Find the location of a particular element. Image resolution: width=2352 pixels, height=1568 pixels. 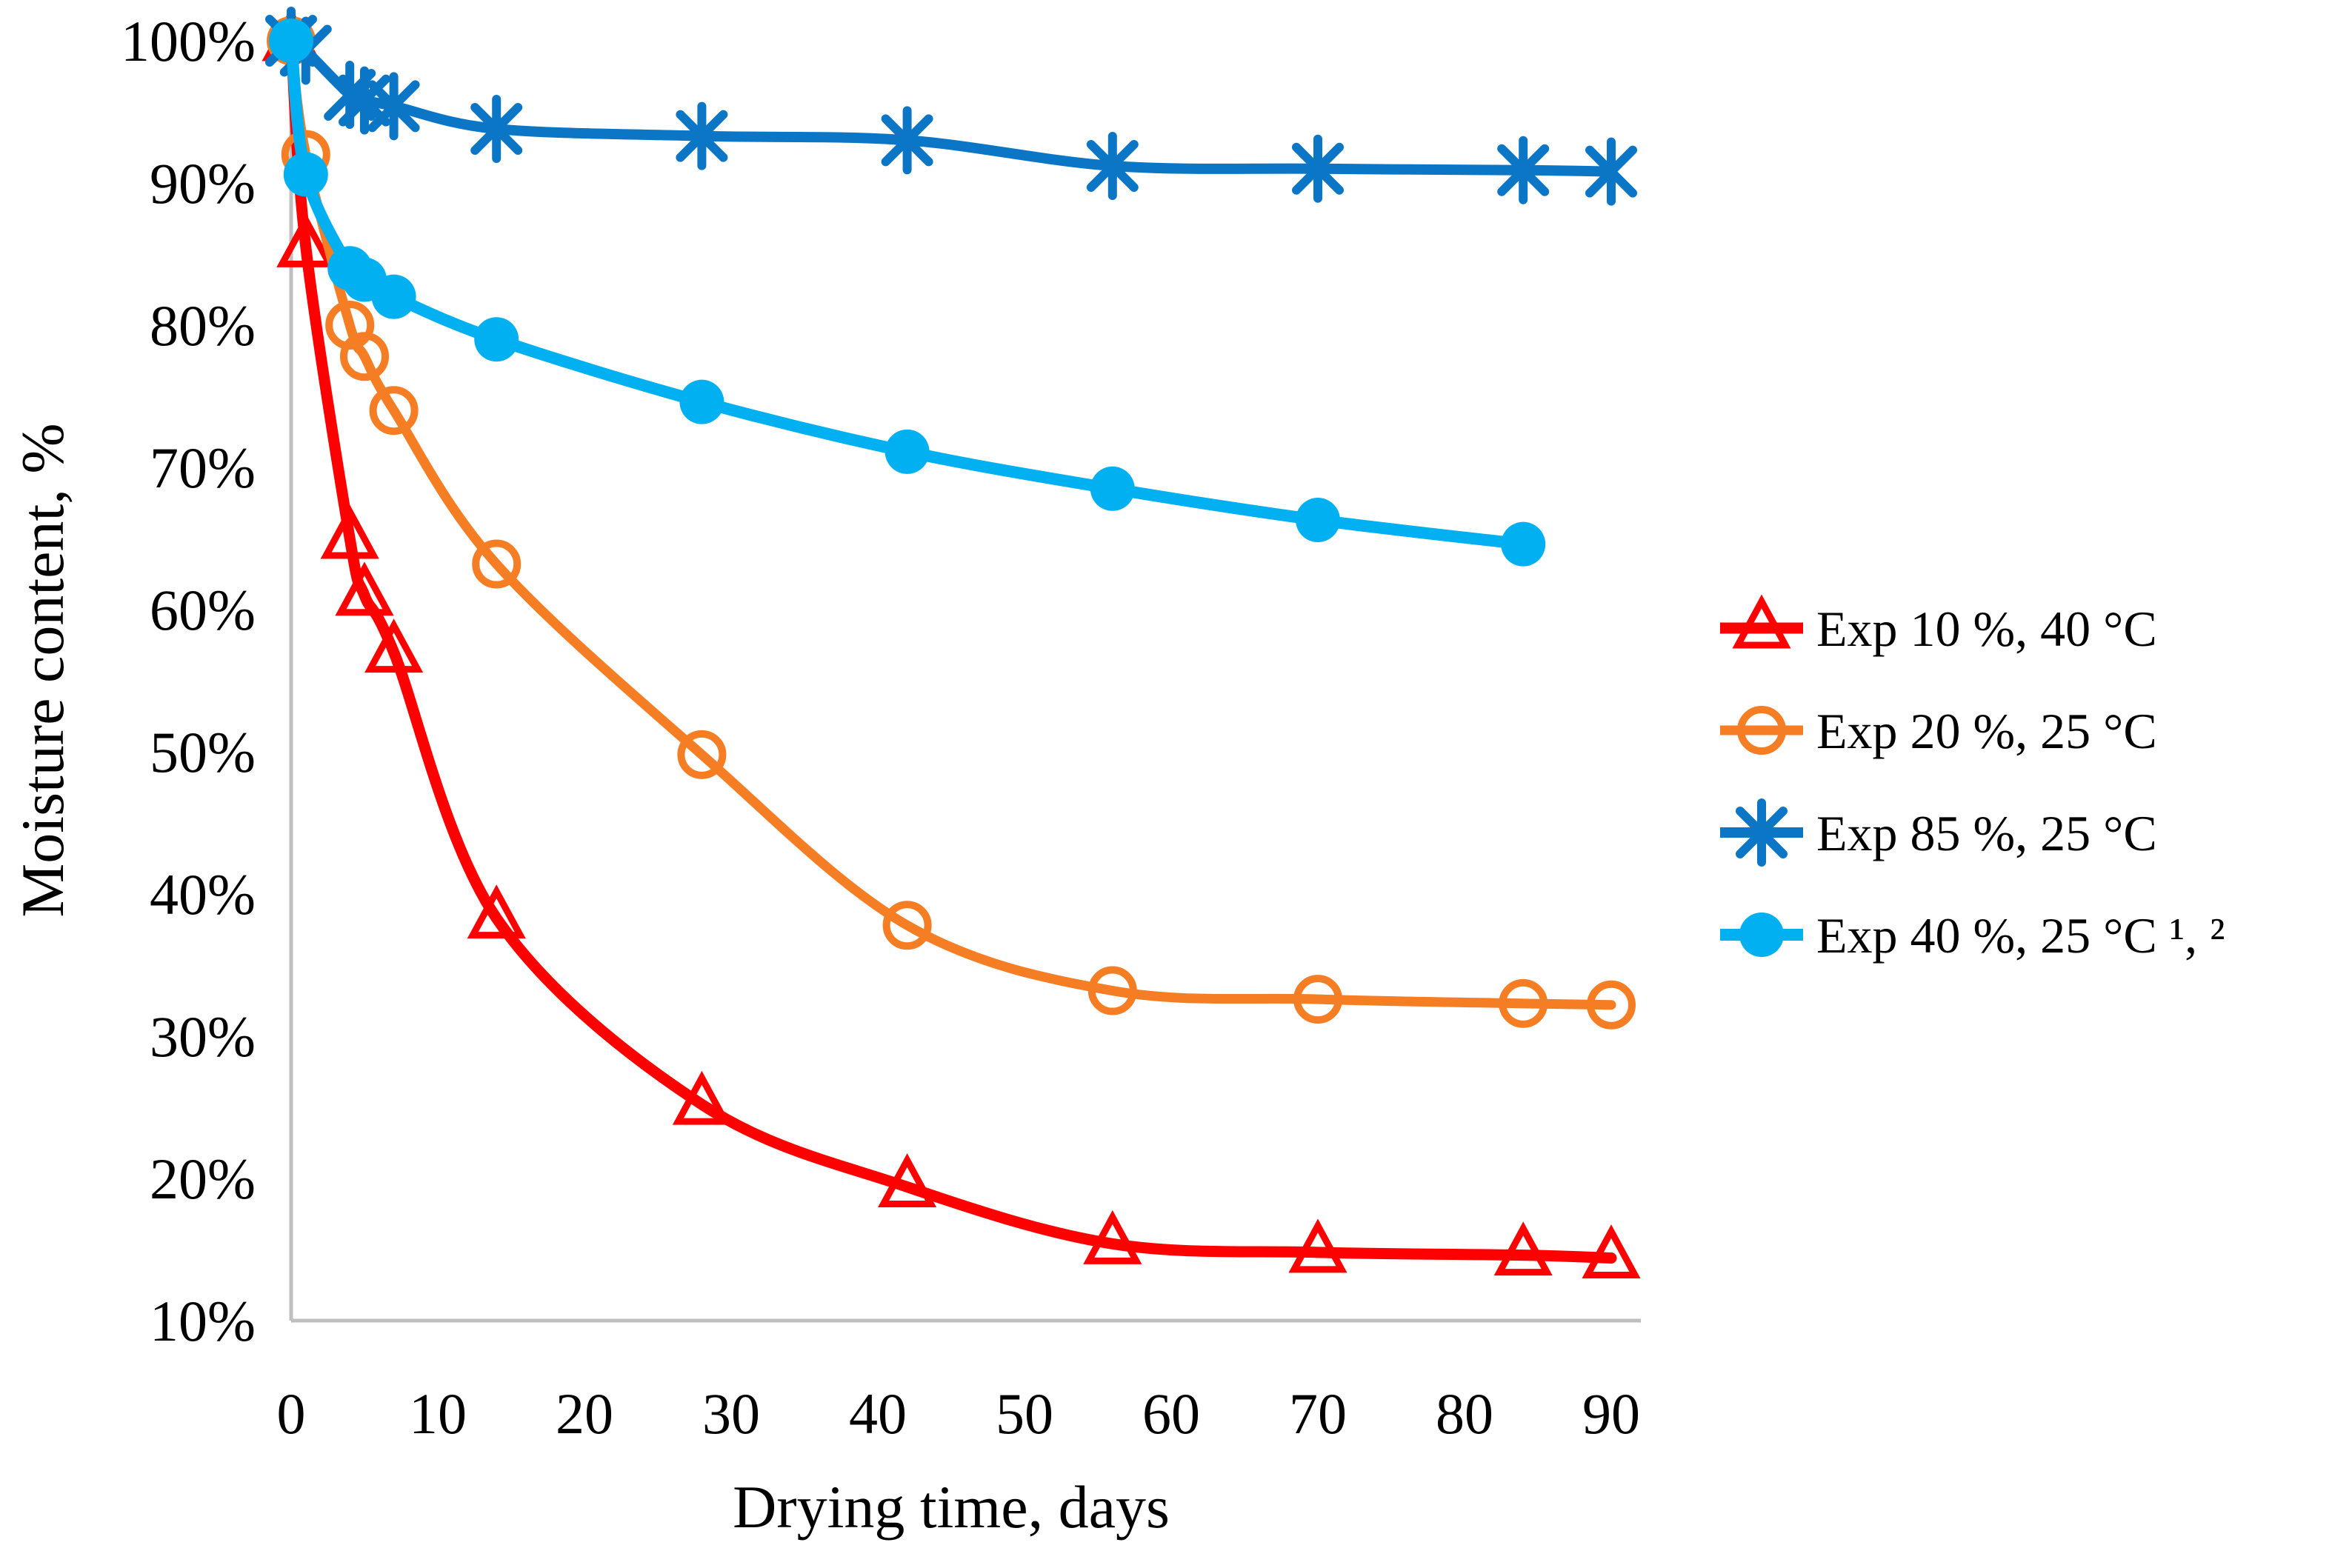

legend-label: Exp 40 %, 25 °C ¹, ² is located at coordinates (2020, 936).